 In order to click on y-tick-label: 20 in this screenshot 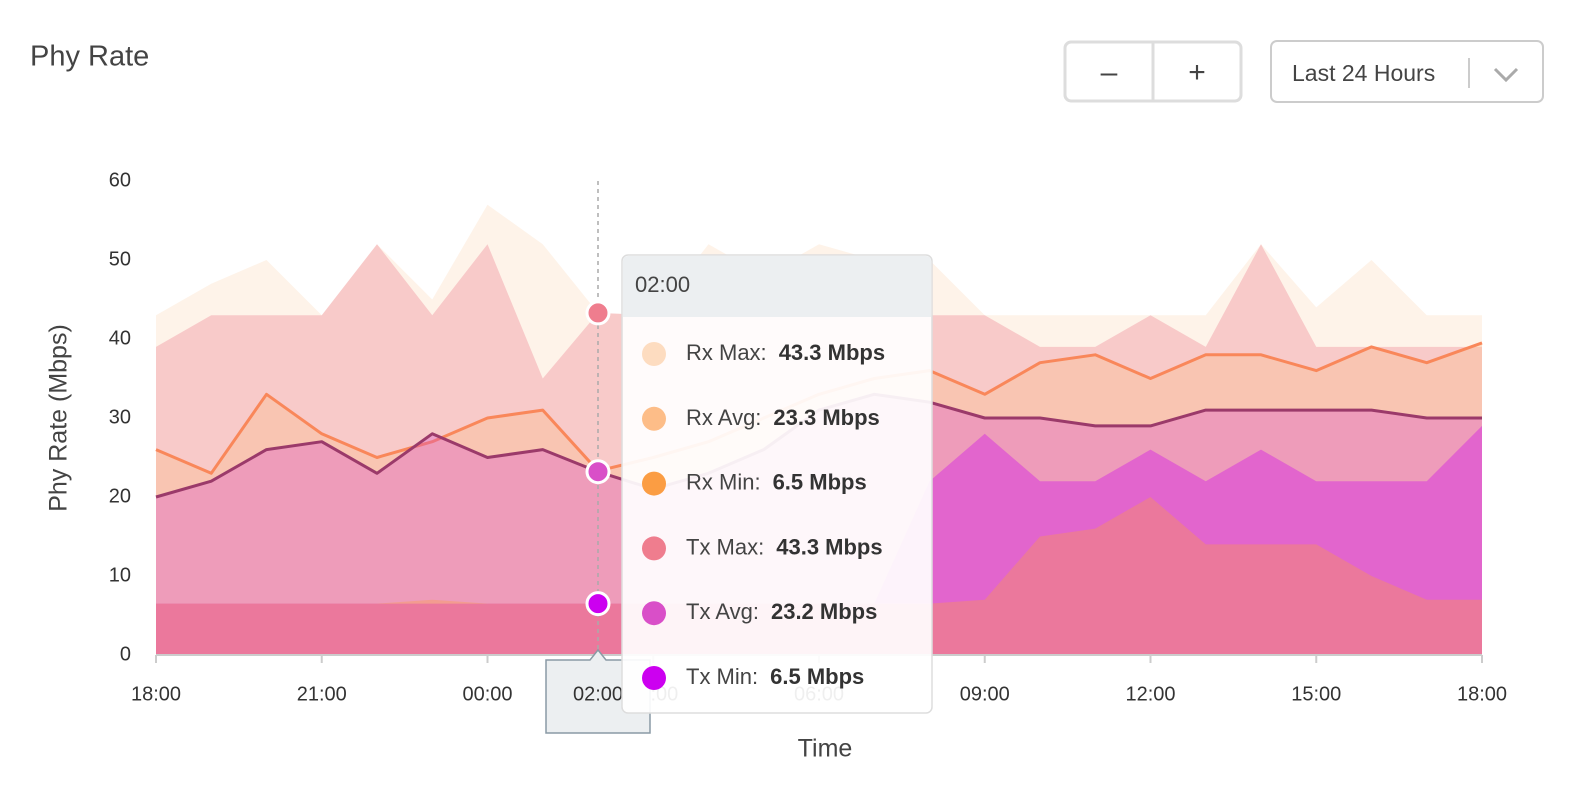, I will do `click(120, 496)`.